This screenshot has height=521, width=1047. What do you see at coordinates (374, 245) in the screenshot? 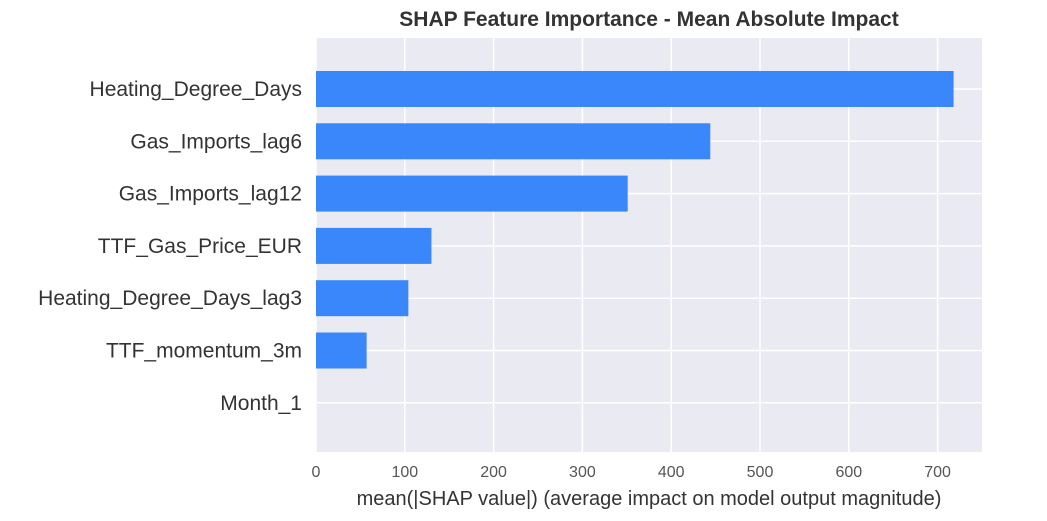
I see `bar-ttf-gas-price-eur` at bounding box center [374, 245].